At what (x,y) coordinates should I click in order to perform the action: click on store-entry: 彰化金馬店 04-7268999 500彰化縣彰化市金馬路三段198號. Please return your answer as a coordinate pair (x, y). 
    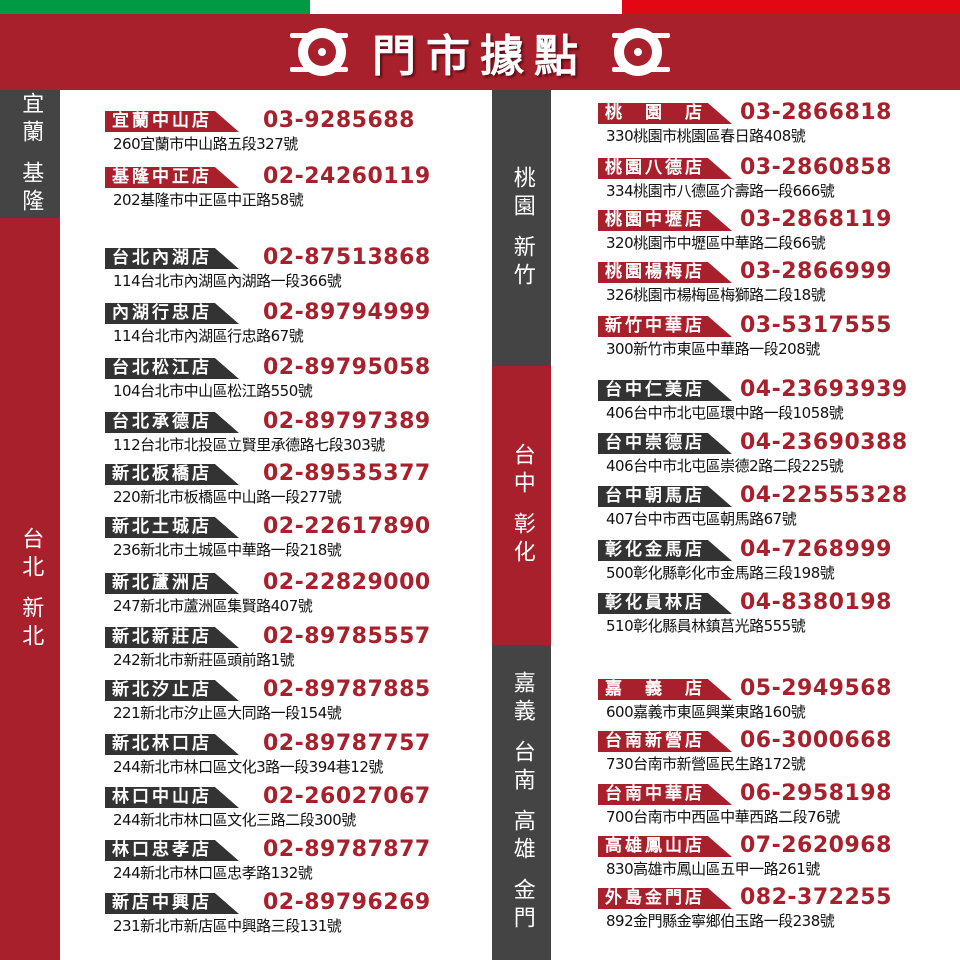
    Looking at the image, I should click on (768, 560).